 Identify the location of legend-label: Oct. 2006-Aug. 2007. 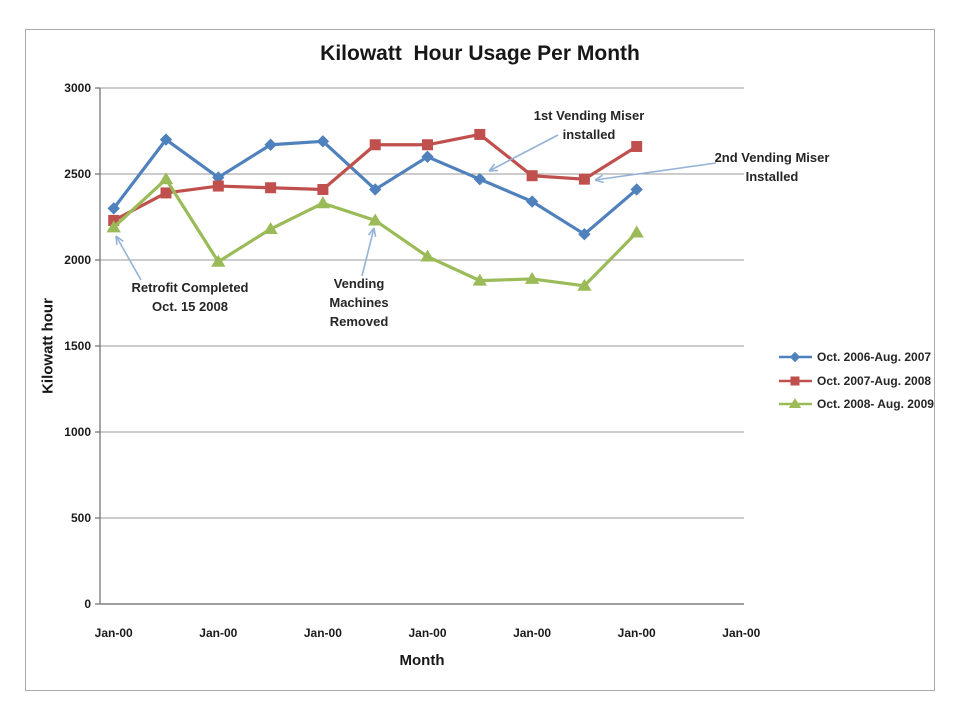
(874, 357).